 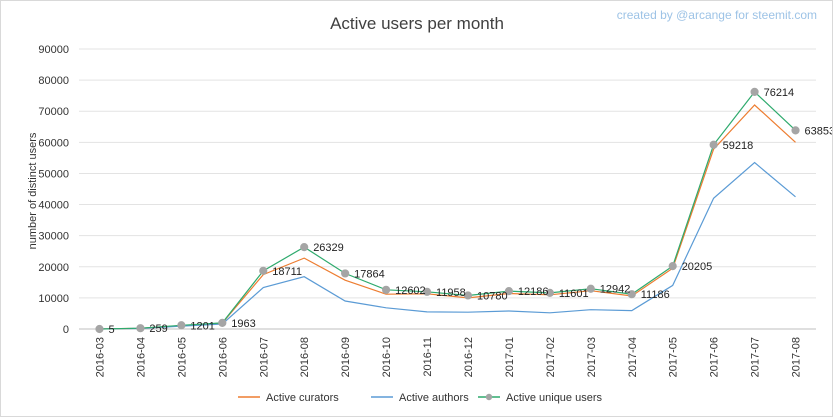 What do you see at coordinates (633, 357) in the screenshot?
I see `x-tick-label: 2017-04` at bounding box center [633, 357].